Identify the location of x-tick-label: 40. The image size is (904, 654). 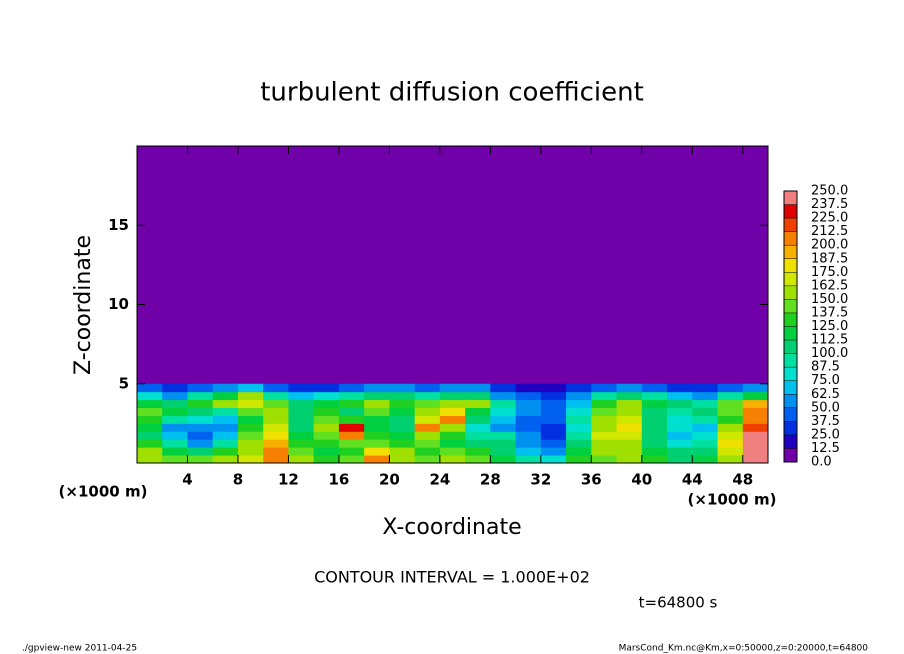
(641, 480).